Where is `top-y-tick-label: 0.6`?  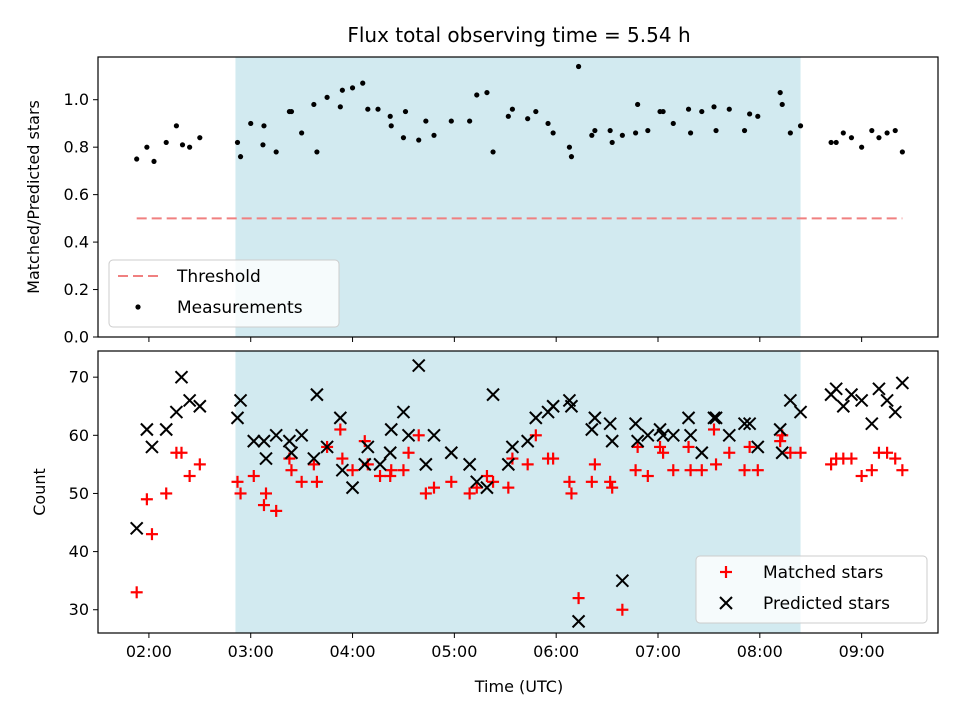
top-y-tick-label: 0.6 is located at coordinates (76, 194).